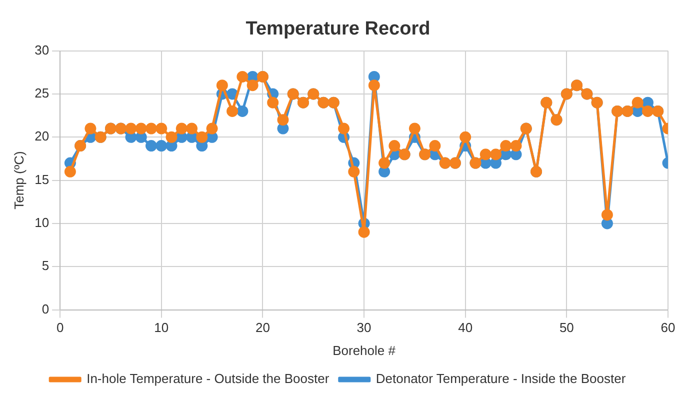  Describe the element at coordinates (262, 328) in the screenshot. I see `x-tick-label: 20` at that location.